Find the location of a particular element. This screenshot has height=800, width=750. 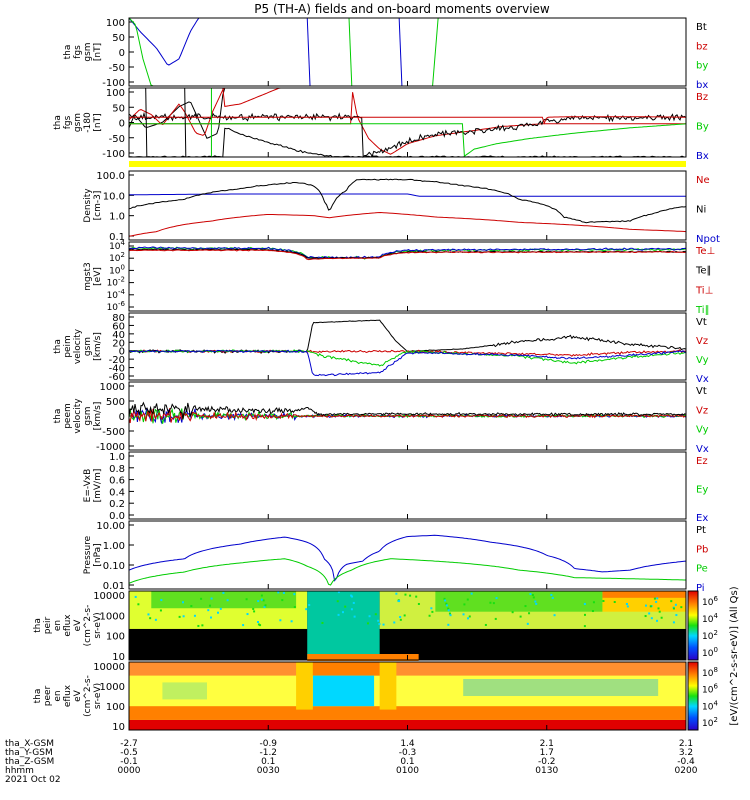

series-by-recovery is located at coordinates (408, 140).